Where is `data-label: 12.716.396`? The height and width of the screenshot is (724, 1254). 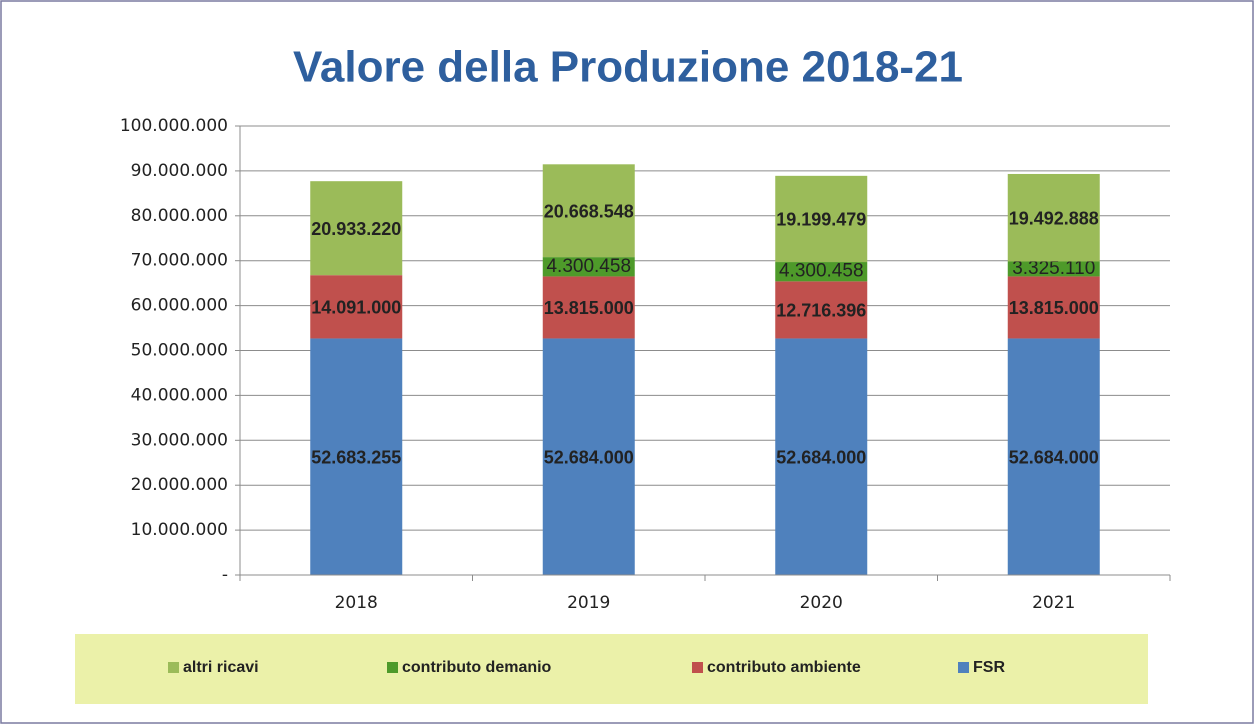
data-label: 12.716.396 is located at coordinates (821, 311).